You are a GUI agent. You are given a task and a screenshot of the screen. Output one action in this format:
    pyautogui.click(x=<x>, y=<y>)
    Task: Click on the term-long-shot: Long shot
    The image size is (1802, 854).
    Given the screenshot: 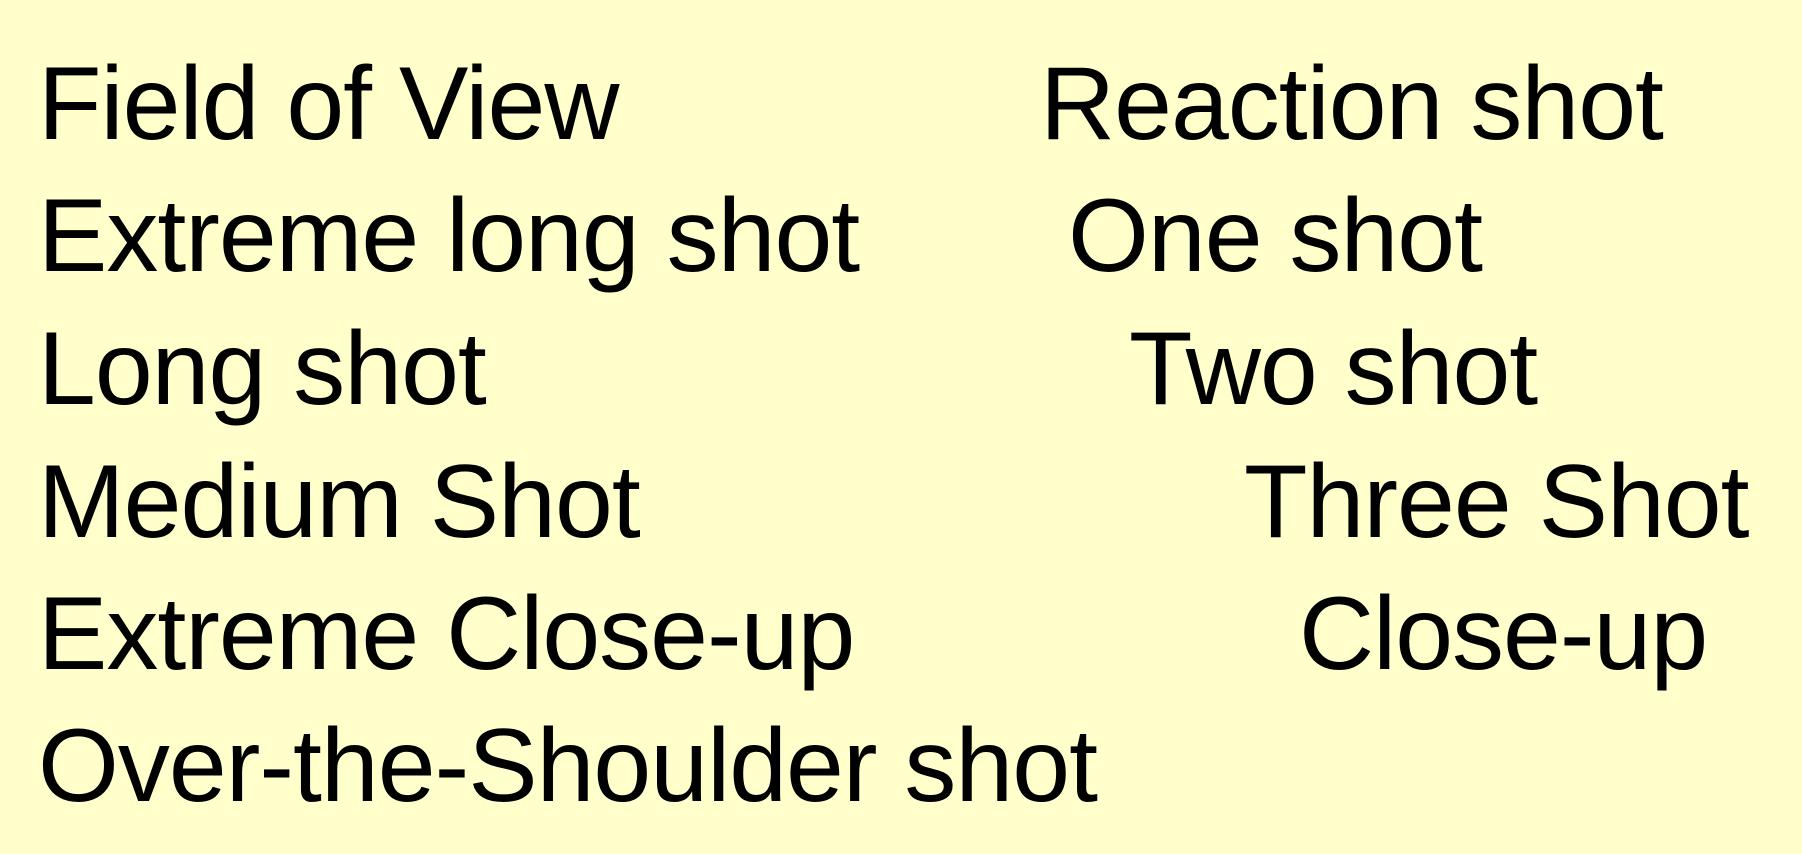 What is the action you would take?
    pyautogui.click(x=262, y=369)
    